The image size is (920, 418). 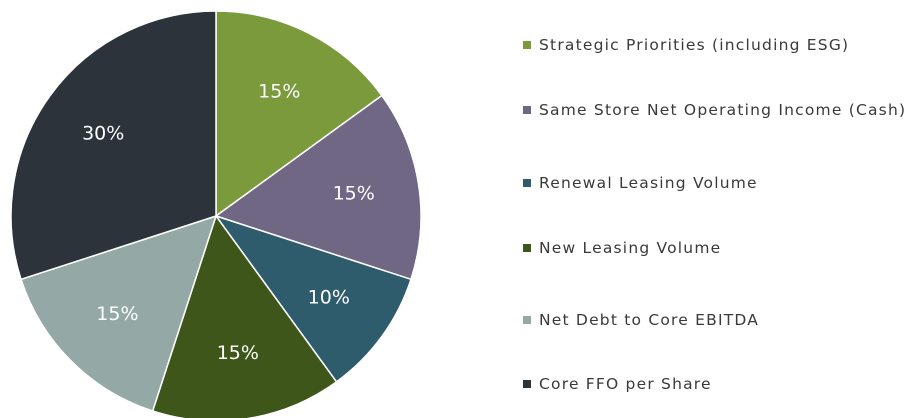 I want to click on legend-item: Same Store Net Operating Income (Cash), so click(x=720, y=110).